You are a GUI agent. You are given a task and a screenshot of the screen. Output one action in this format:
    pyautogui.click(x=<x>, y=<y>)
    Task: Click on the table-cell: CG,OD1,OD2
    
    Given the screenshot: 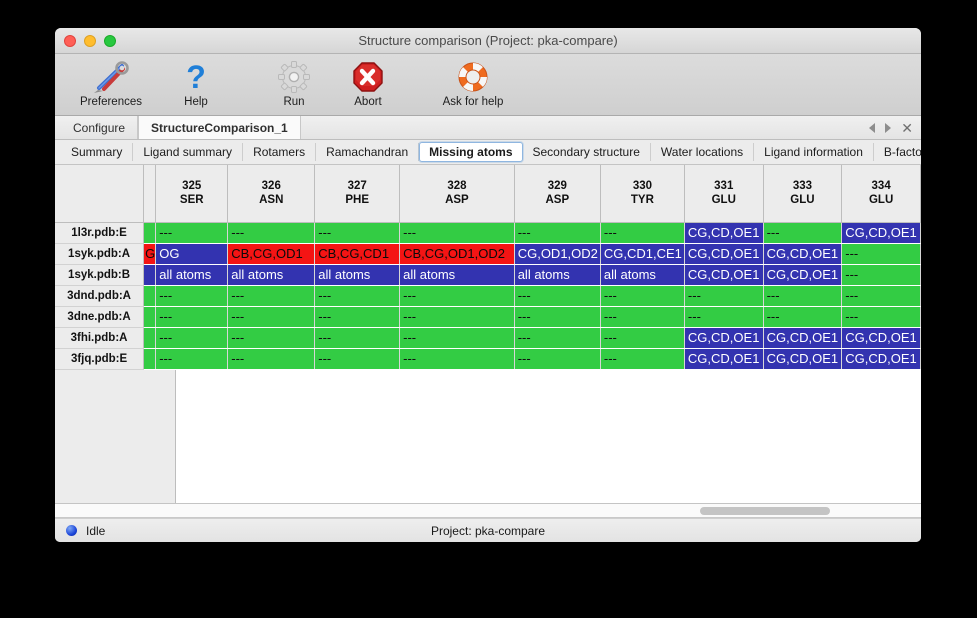 What is the action you would take?
    pyautogui.click(x=557, y=254)
    